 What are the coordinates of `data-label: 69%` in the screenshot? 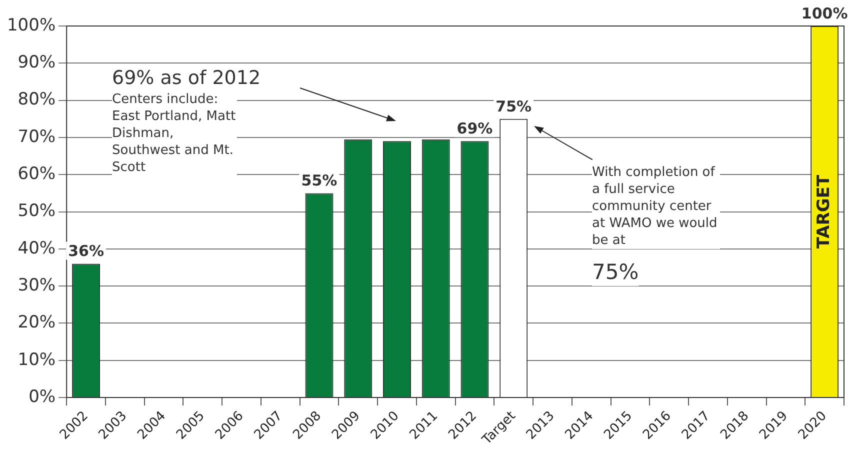 It's located at (474, 129).